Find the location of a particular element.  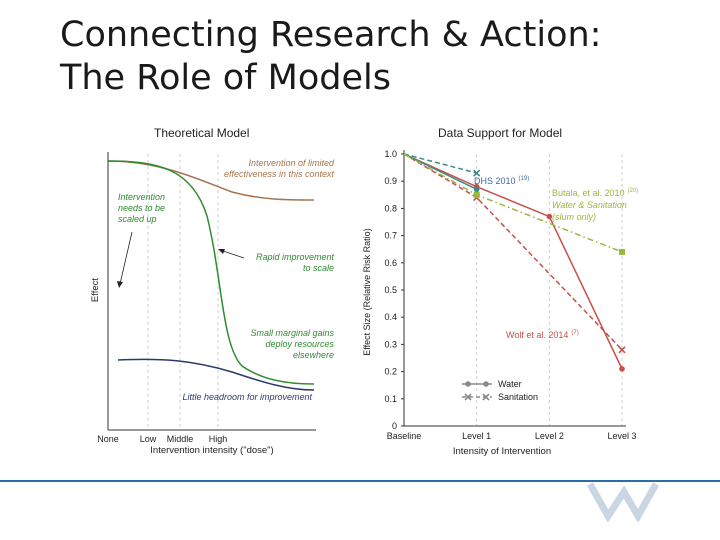

left-annotation: to scale is located at coordinates (318, 268).